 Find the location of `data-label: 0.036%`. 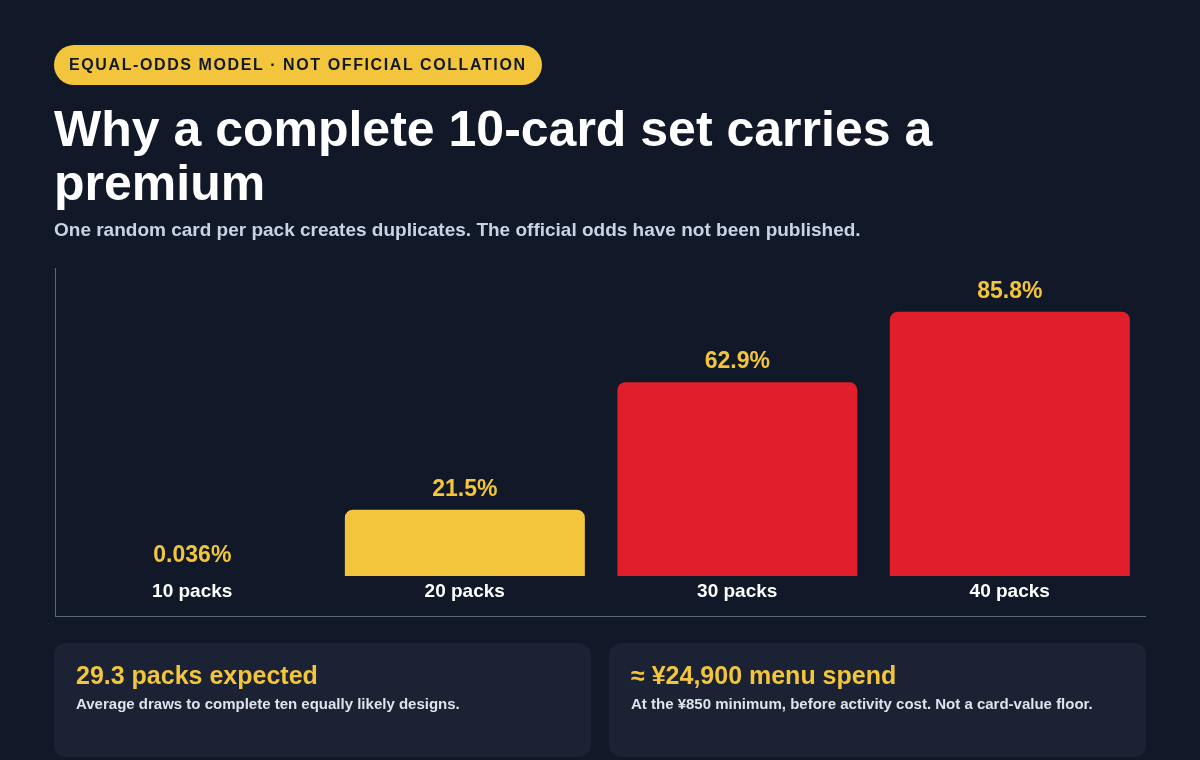

data-label: 0.036% is located at coordinates (192, 553).